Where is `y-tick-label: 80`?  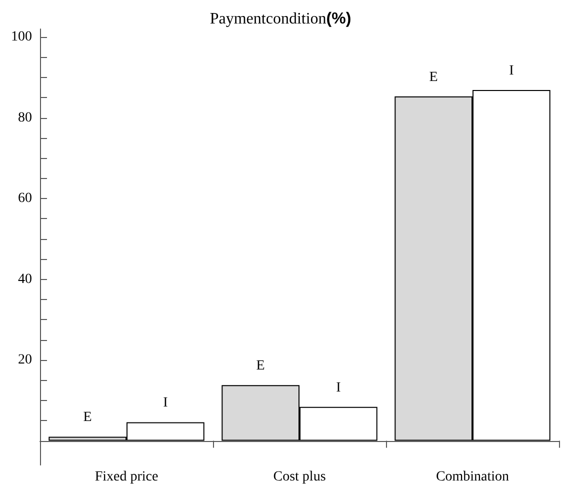
y-tick-label: 80 is located at coordinates (25, 118).